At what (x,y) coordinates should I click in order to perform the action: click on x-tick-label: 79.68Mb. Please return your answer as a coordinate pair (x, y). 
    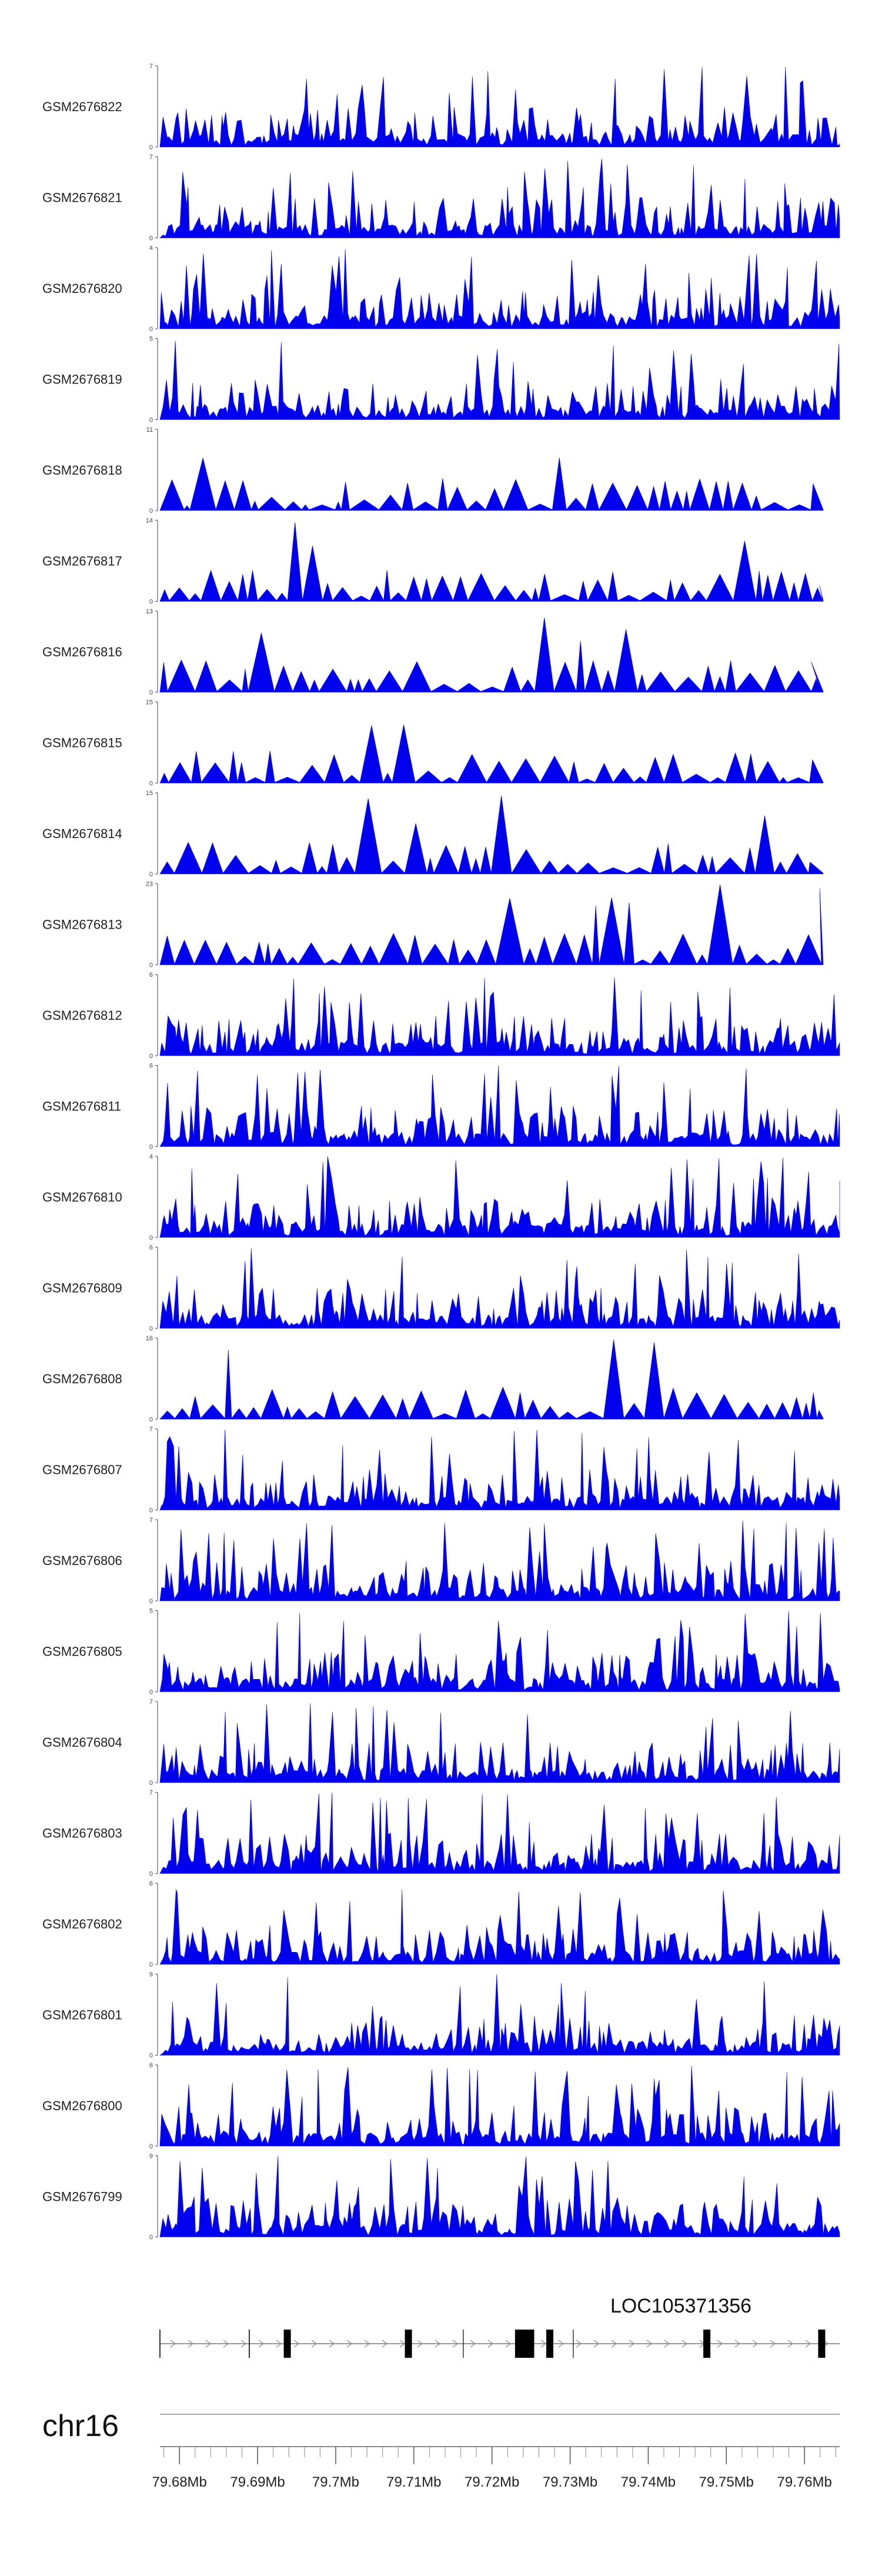
    Looking at the image, I should click on (179, 2482).